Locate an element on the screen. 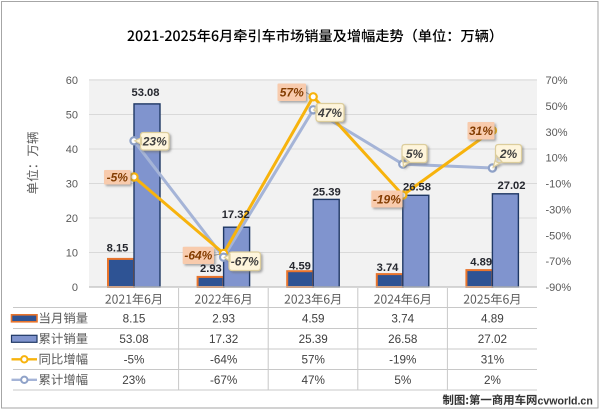 The height and width of the screenshot is (416, 600). svg-text: 50 is located at coordinates (72, 116).